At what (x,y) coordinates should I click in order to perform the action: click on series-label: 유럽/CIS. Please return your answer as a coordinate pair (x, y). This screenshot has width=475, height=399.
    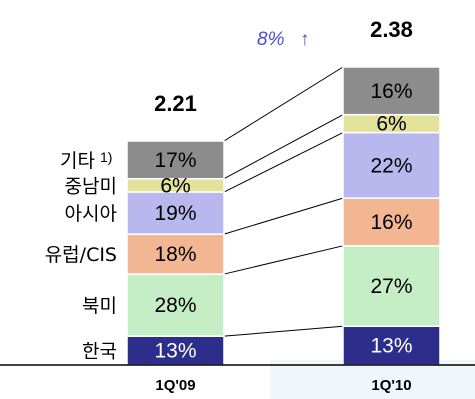
    Looking at the image, I should click on (81, 255).